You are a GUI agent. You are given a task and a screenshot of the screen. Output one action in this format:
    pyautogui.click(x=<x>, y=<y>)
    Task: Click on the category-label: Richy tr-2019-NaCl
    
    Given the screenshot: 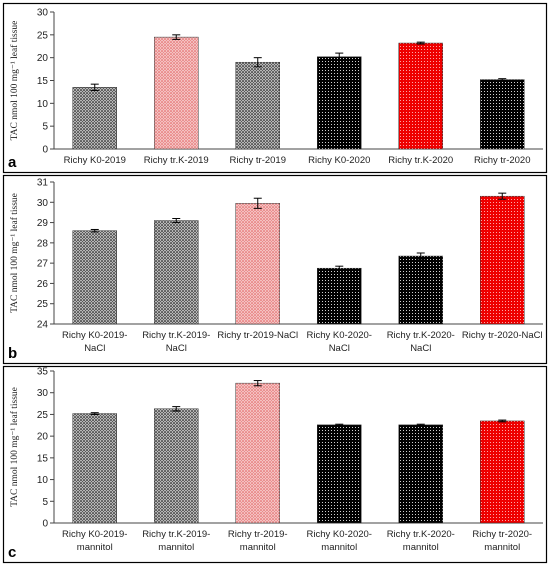 What is the action you would take?
    pyautogui.click(x=257, y=335)
    